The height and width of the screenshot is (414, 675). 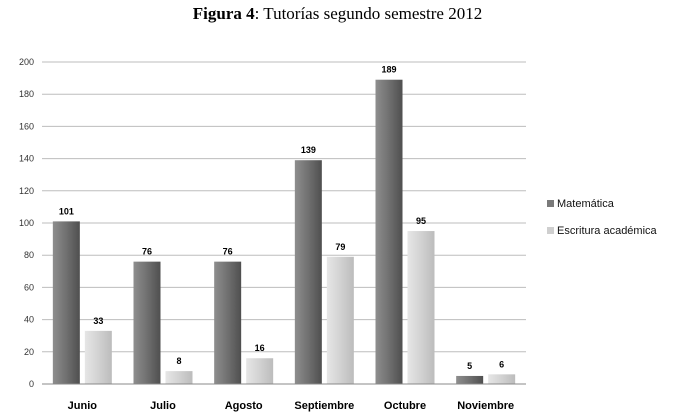 What do you see at coordinates (607, 231) in the screenshot?
I see `legend-label: Escritura académica` at bounding box center [607, 231].